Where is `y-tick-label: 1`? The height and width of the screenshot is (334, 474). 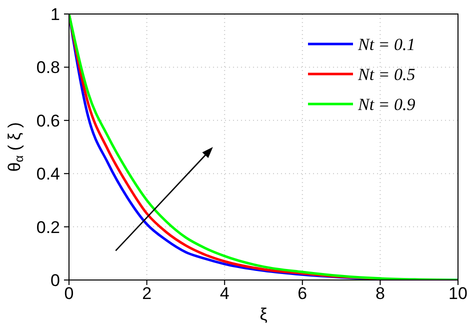 y-tick-label: 1 is located at coordinates (55, 14).